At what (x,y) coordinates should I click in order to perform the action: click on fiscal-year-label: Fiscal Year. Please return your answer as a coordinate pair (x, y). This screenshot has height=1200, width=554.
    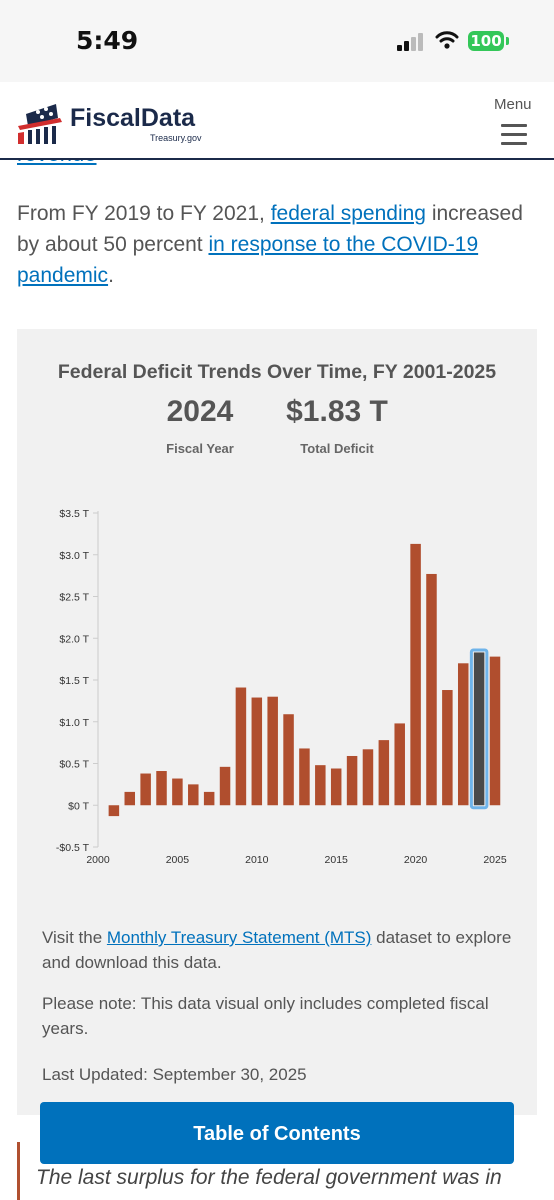
    Looking at the image, I should click on (200, 448).